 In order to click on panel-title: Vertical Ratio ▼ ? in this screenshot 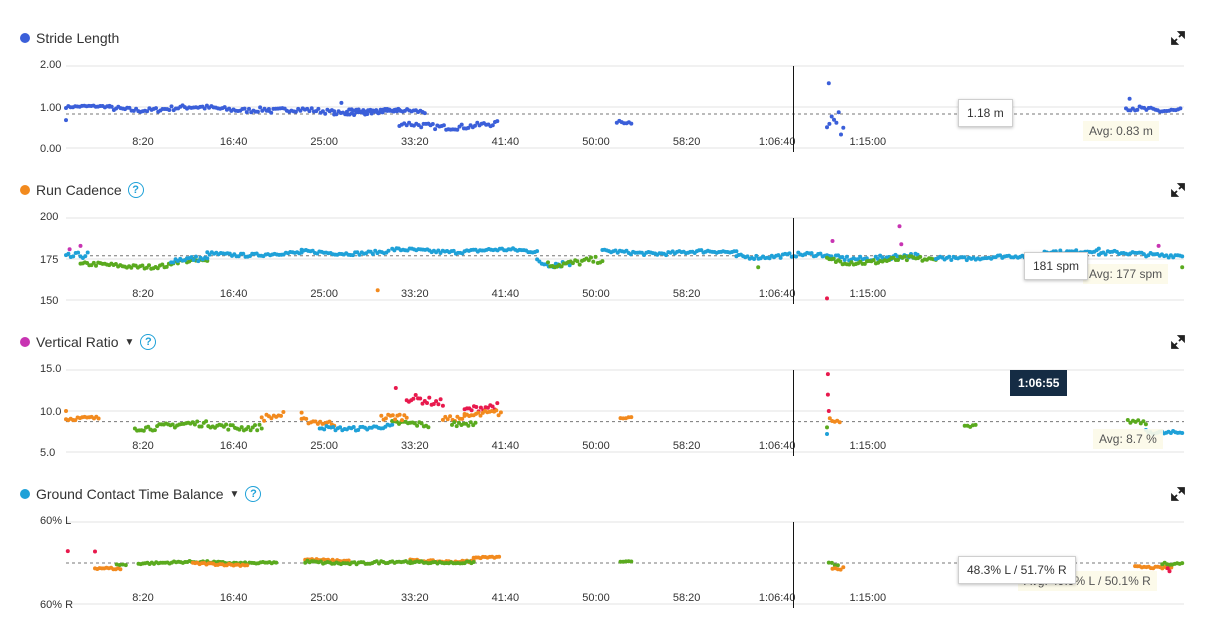, I will do `click(88, 342)`.